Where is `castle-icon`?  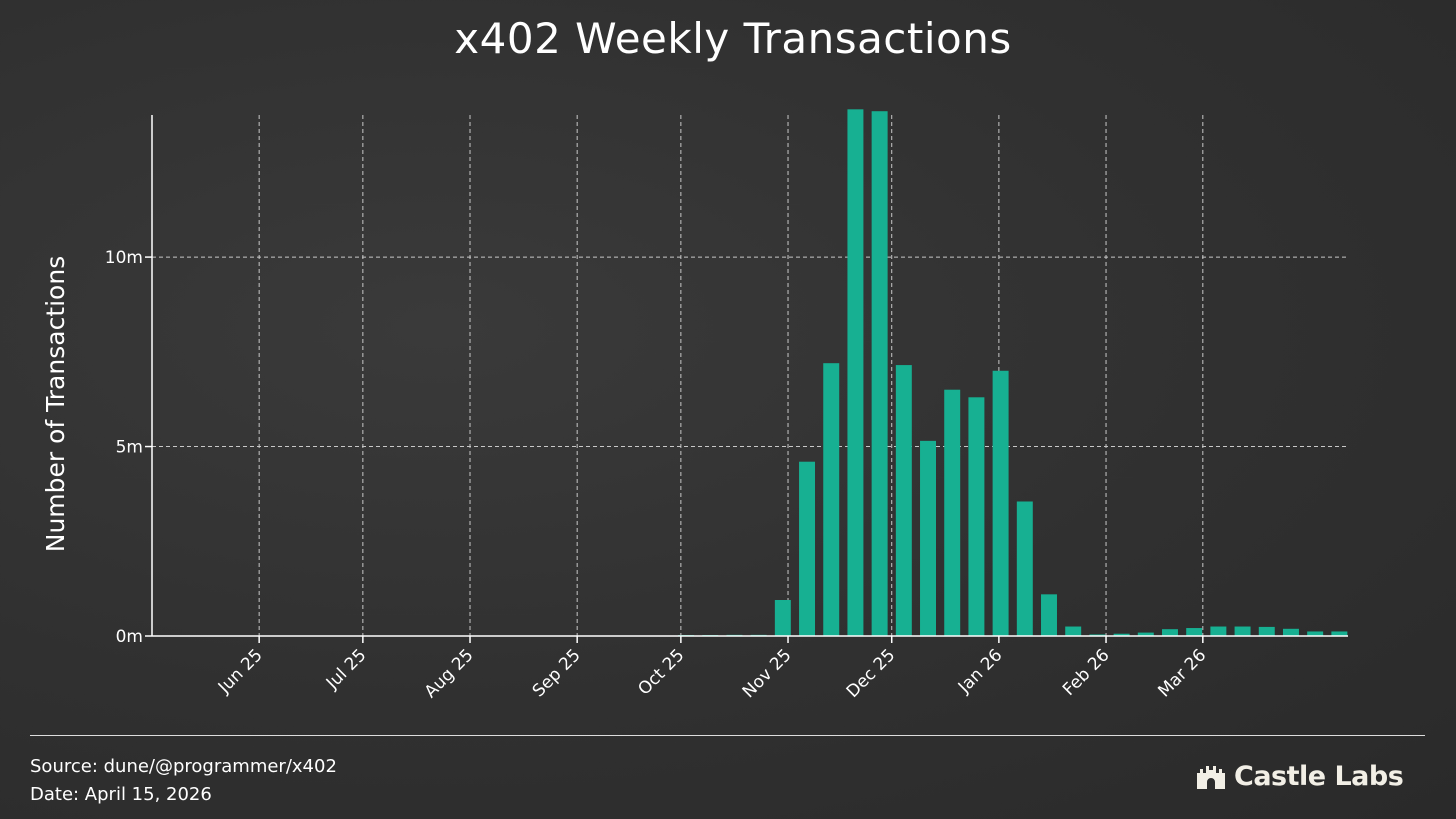
castle-icon is located at coordinates (1211, 777).